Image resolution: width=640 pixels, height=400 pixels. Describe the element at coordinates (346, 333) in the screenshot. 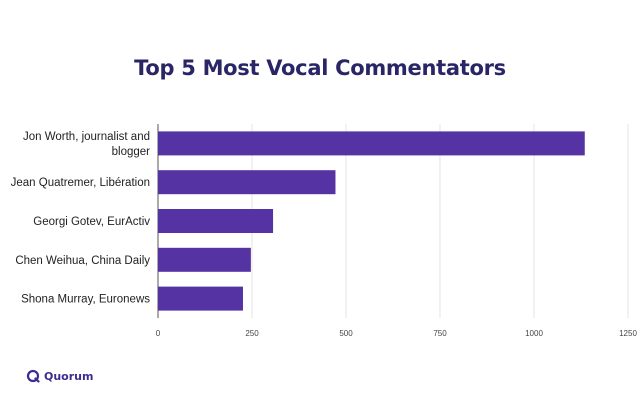

I see `x-tick-label: 500` at that location.